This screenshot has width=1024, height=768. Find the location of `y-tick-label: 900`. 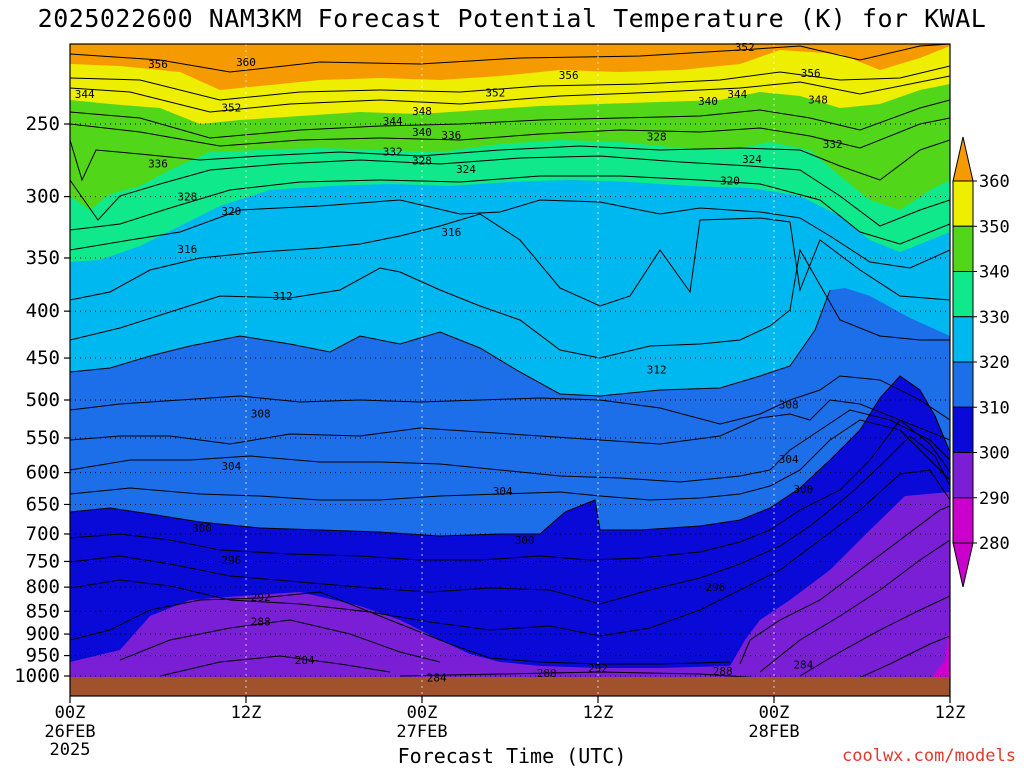

y-tick-label: 900 is located at coordinates (43, 634).